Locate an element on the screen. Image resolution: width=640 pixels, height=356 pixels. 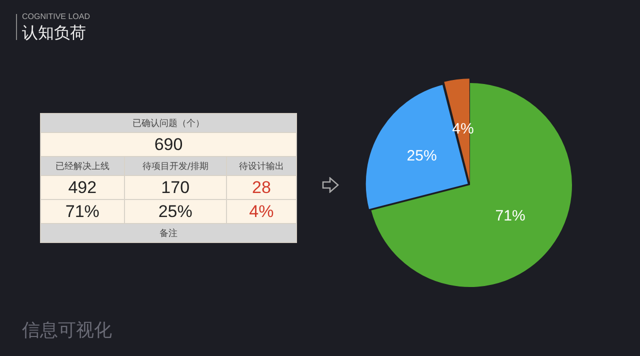
text: 认知负荷 is located at coordinates (54, 33).